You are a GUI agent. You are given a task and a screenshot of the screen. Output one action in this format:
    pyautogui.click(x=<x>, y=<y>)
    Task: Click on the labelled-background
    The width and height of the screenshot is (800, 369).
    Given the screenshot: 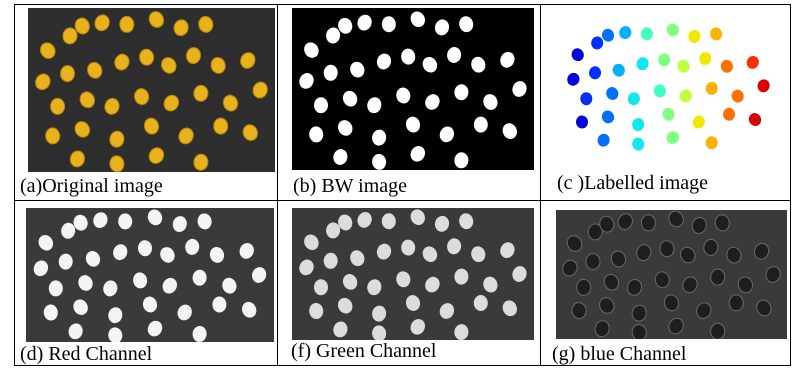 What is the action you would take?
    pyautogui.click(x=668, y=89)
    